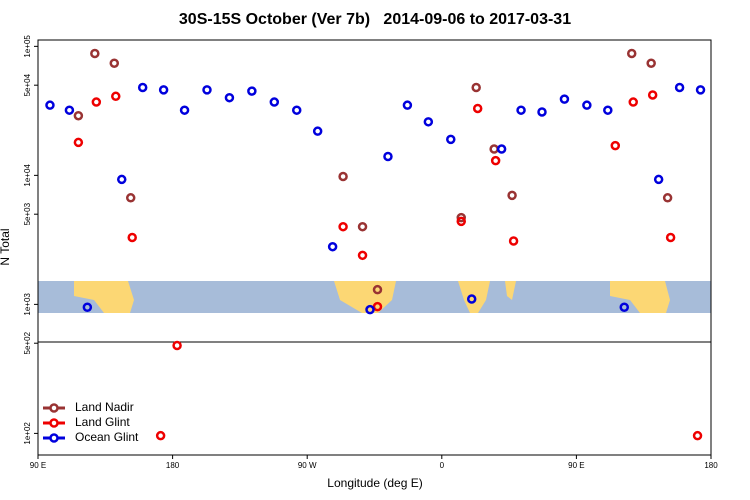  Describe the element at coordinates (27, 213) in the screenshot. I see `y-tick-label: 5e+03` at that location.